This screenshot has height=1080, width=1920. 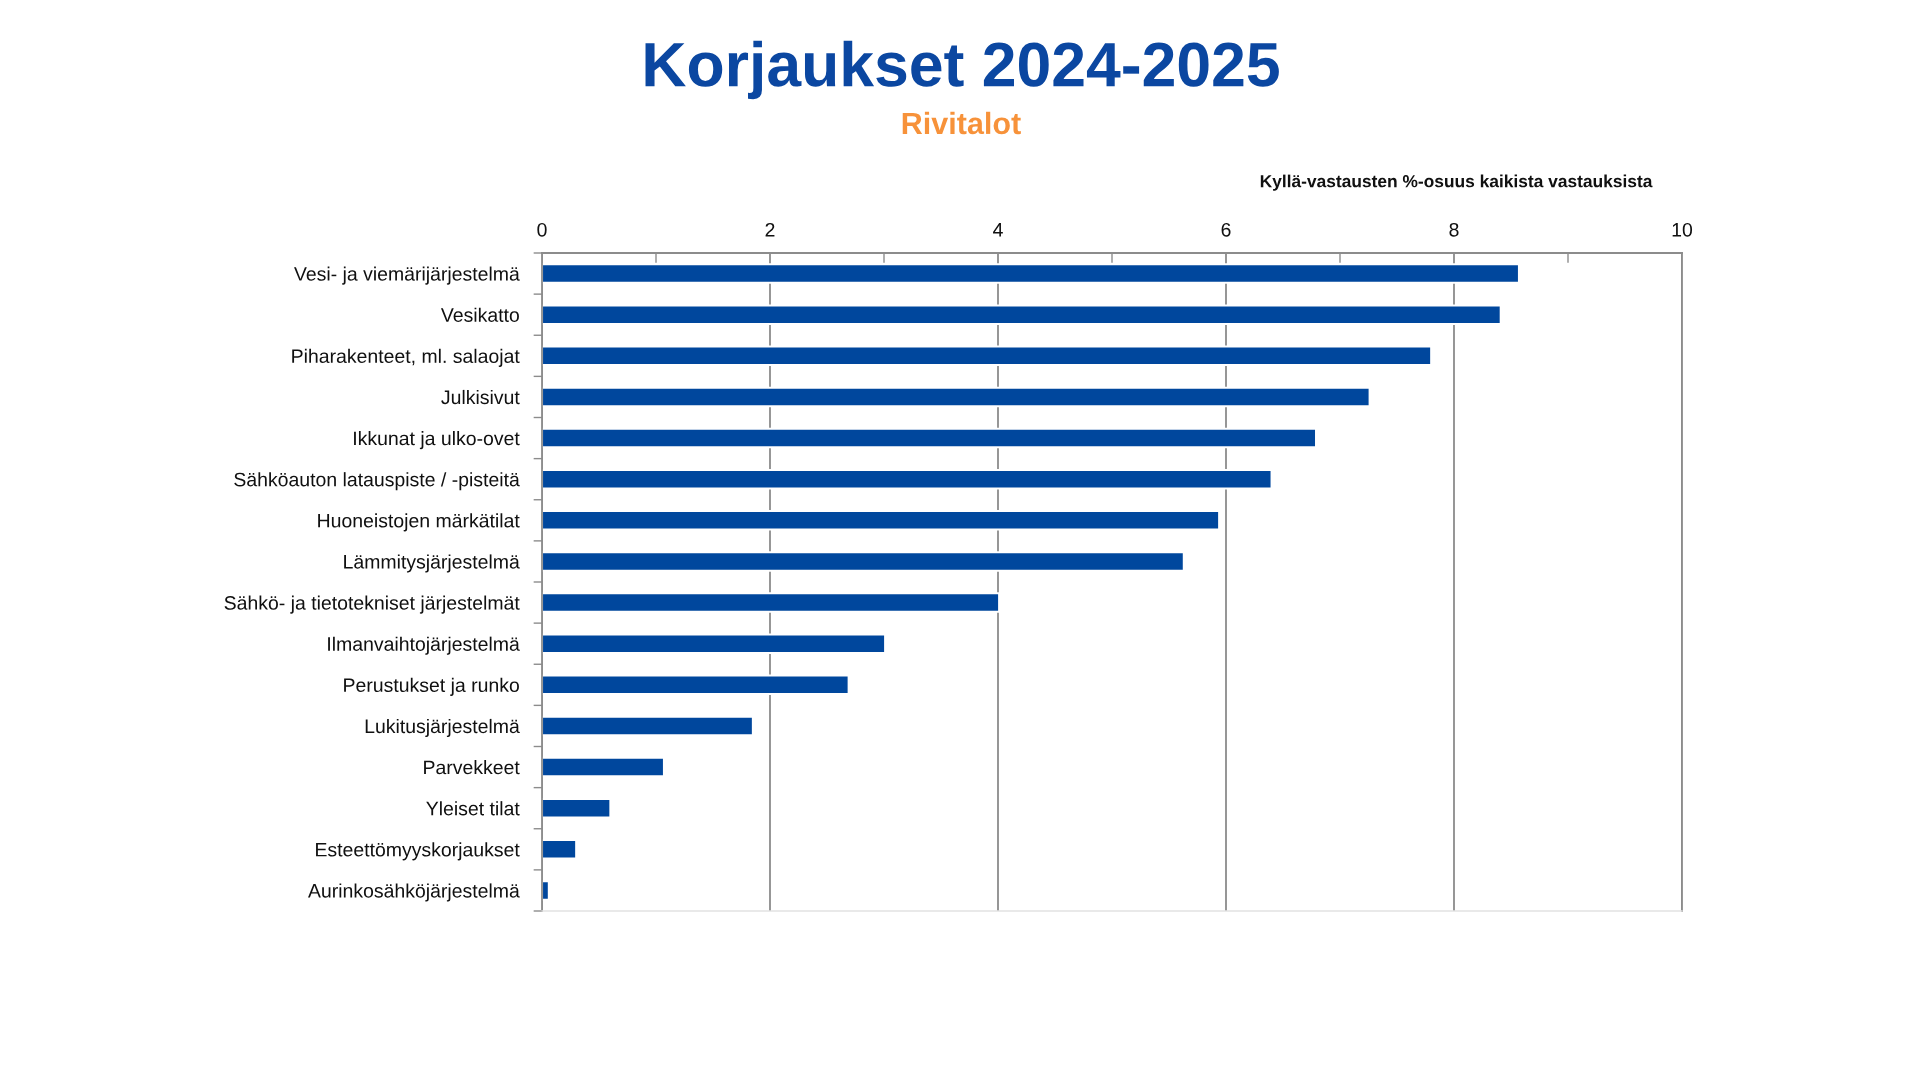 What do you see at coordinates (542, 229) in the screenshot?
I see `x-tick-label: 0` at bounding box center [542, 229].